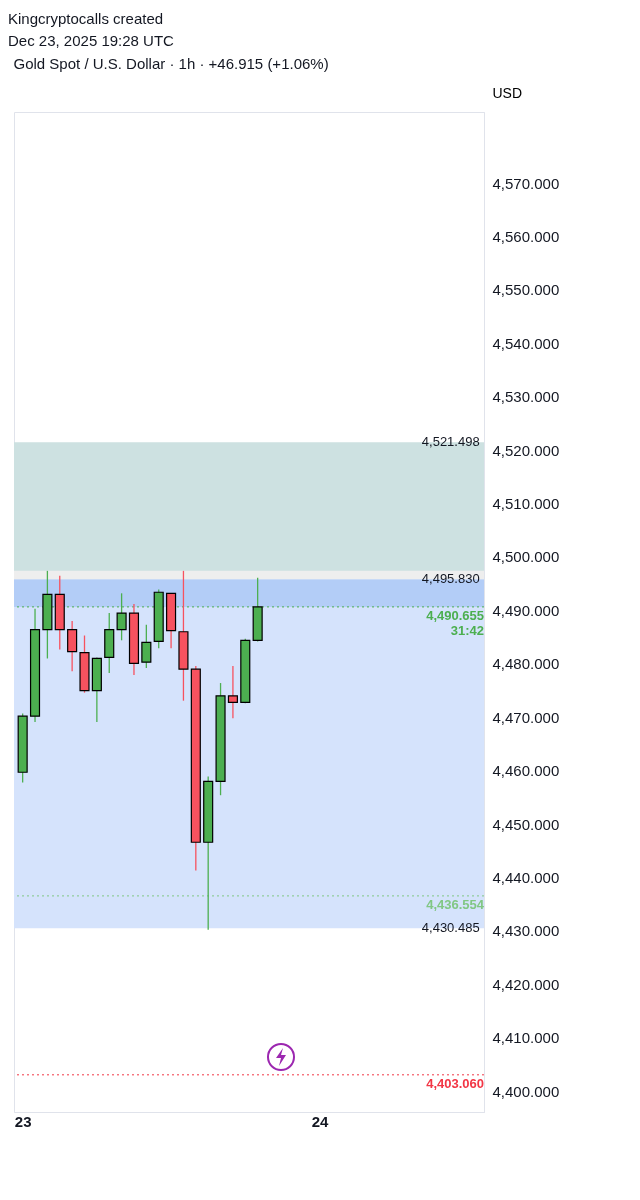 This screenshot has width=640, height=1200. What do you see at coordinates (526, 1091) in the screenshot?
I see `y-tick-label: 4,400.000` at bounding box center [526, 1091].